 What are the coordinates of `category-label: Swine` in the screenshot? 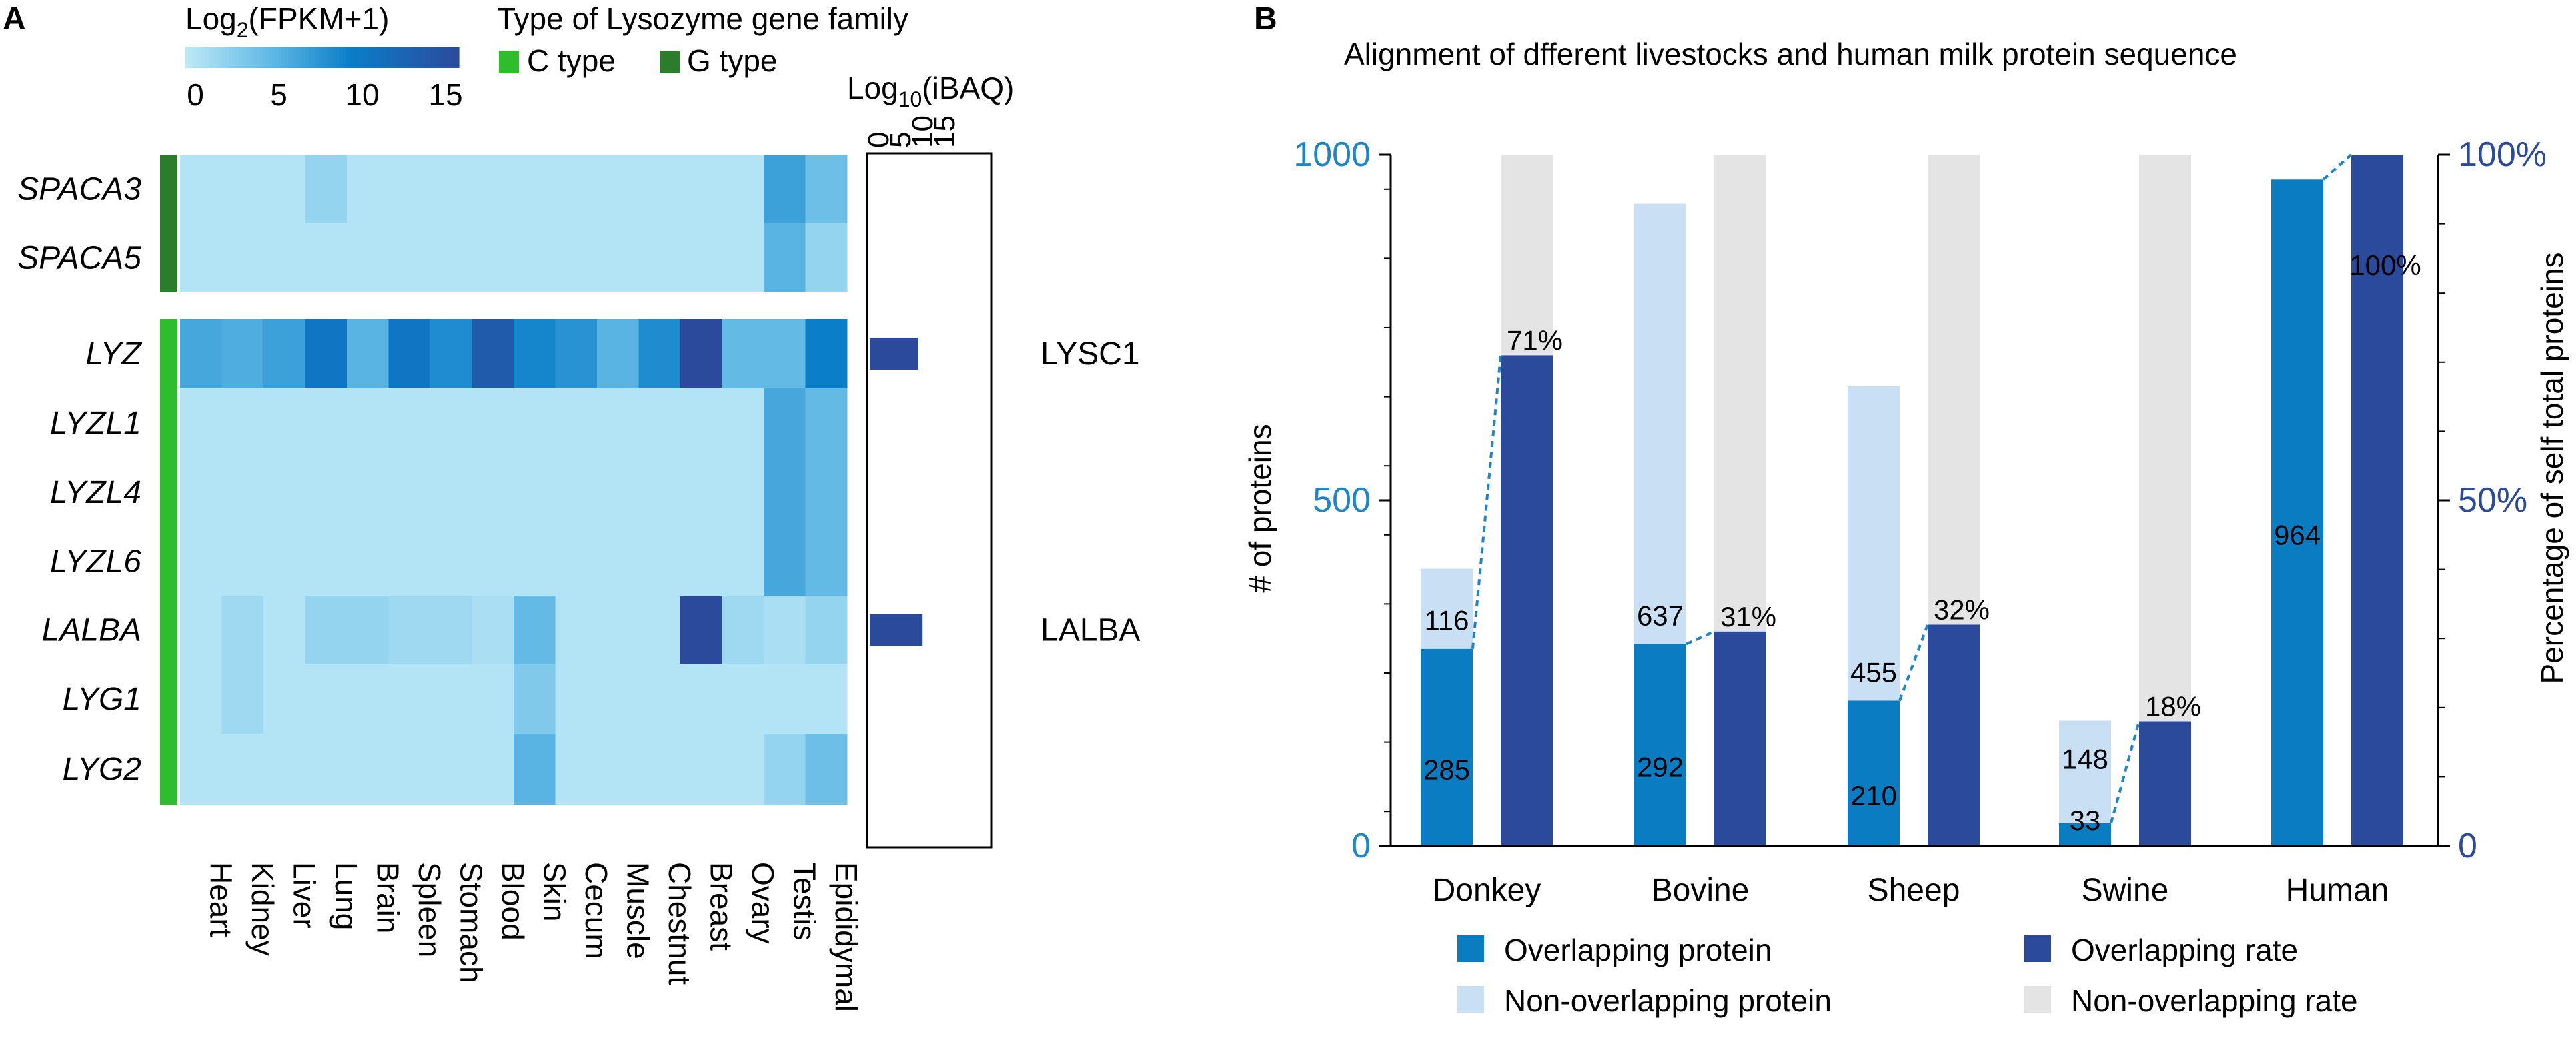 It's located at (2126, 891).